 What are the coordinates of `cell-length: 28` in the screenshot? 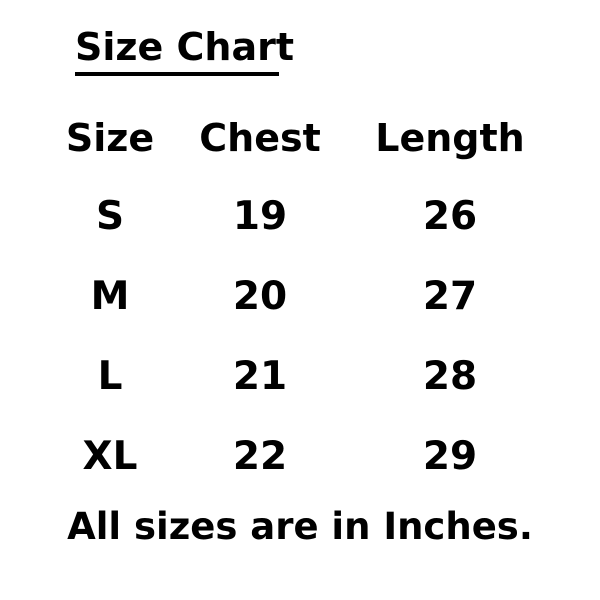 It's located at (450, 376).